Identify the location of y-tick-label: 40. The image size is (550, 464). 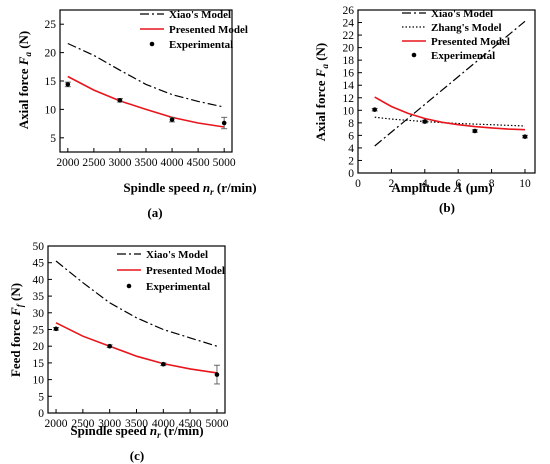
(39, 280).